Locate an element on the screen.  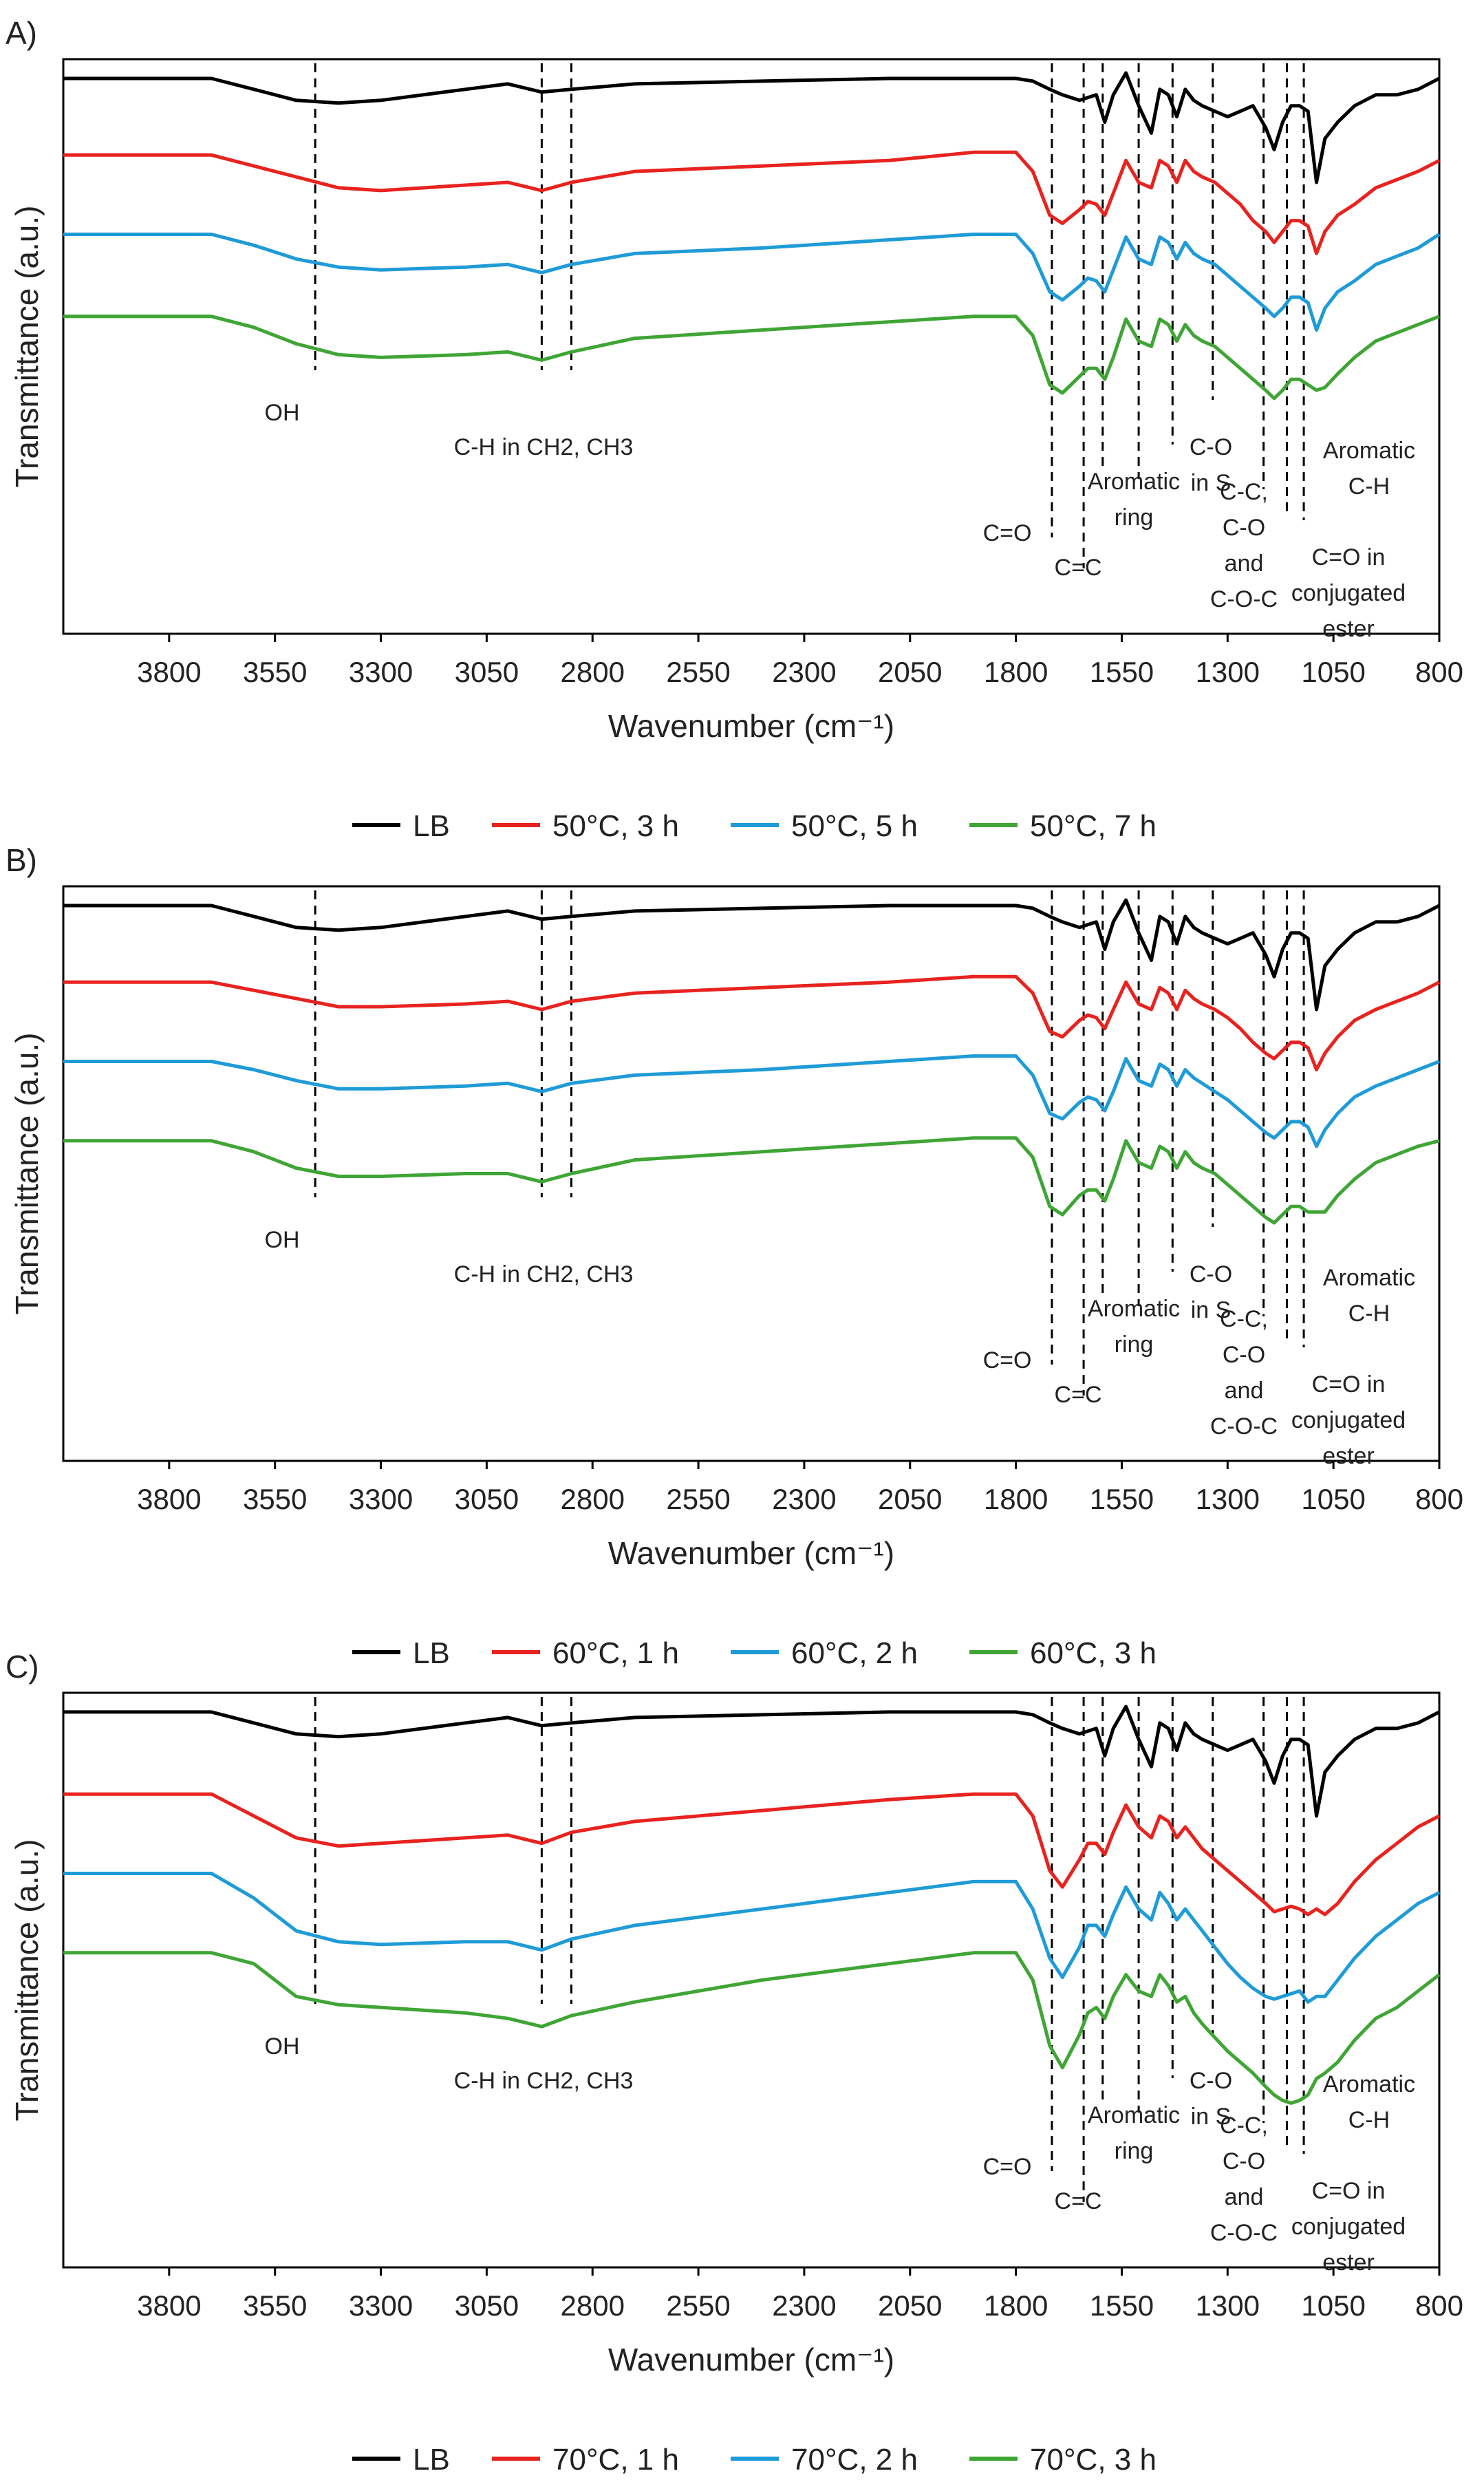
legend-entry: 60°C, 3 h is located at coordinates (1093, 1653).